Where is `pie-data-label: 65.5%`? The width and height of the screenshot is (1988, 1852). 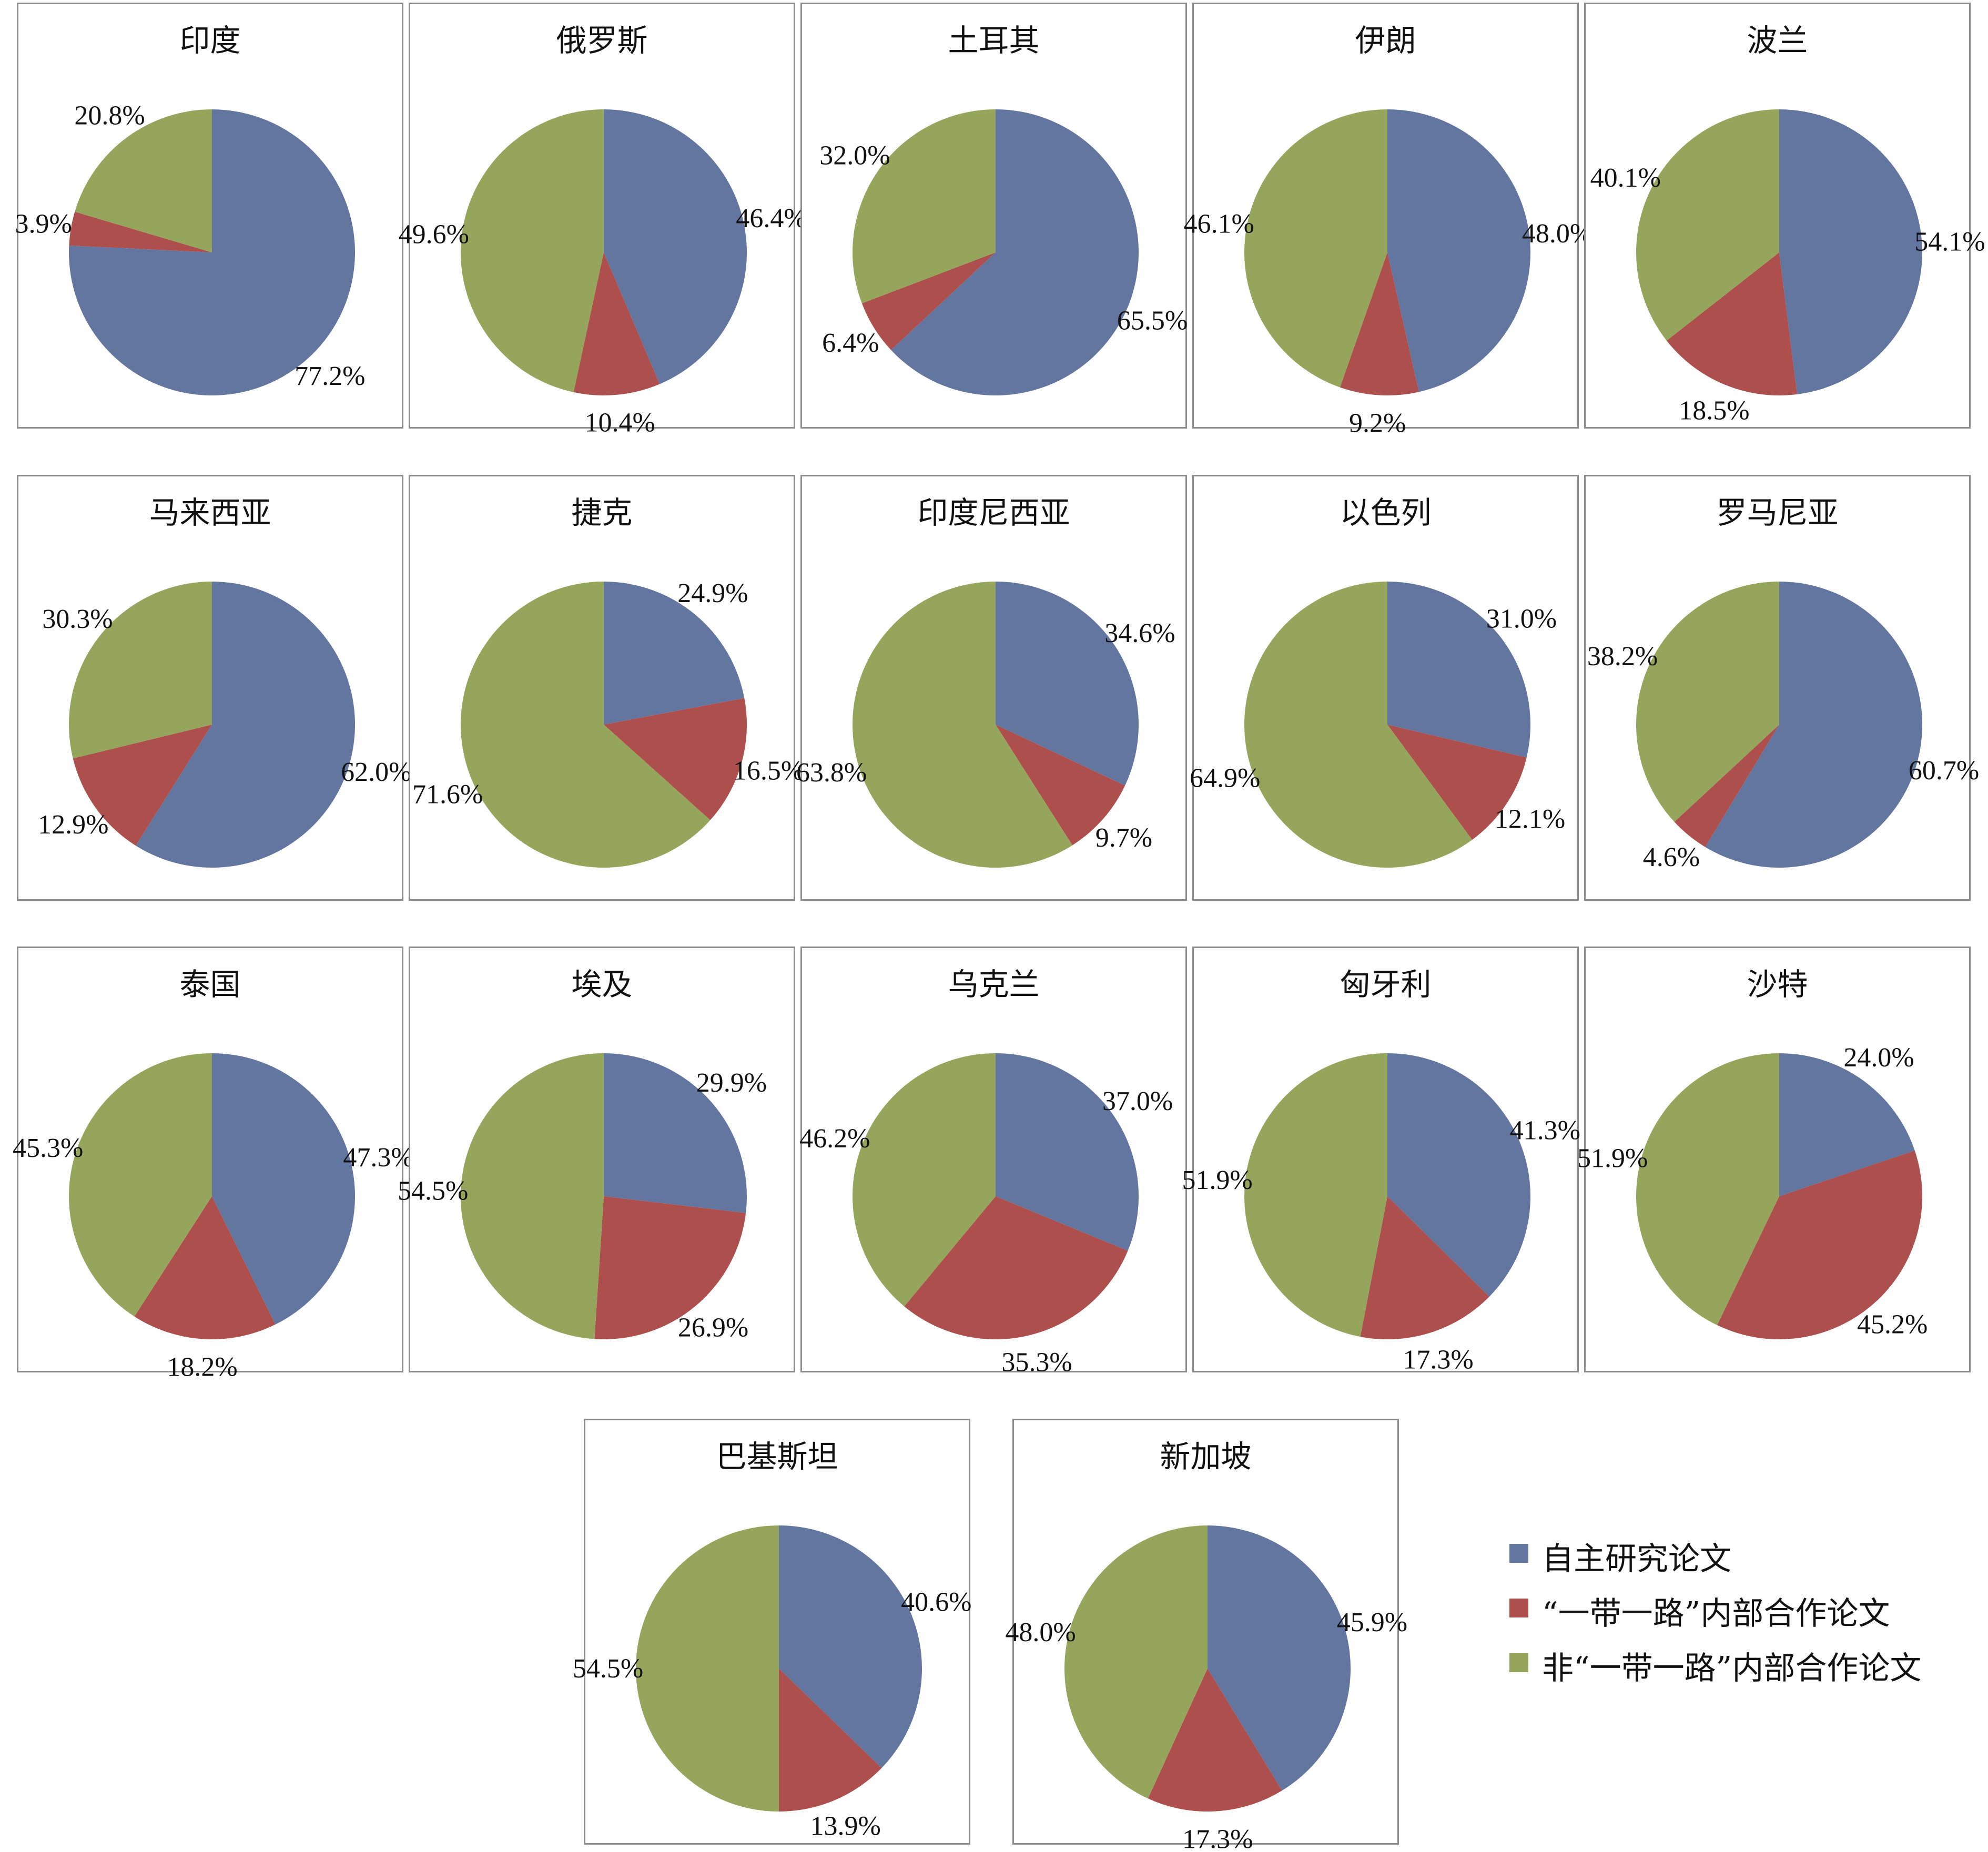 pie-data-label: 65.5% is located at coordinates (1152, 321).